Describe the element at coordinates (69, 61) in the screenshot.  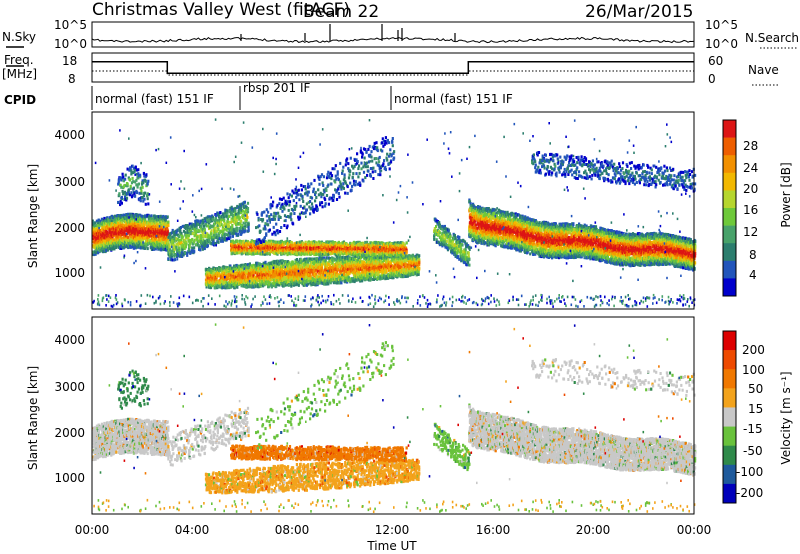
I see `freq-left-tick-top: 18` at that location.